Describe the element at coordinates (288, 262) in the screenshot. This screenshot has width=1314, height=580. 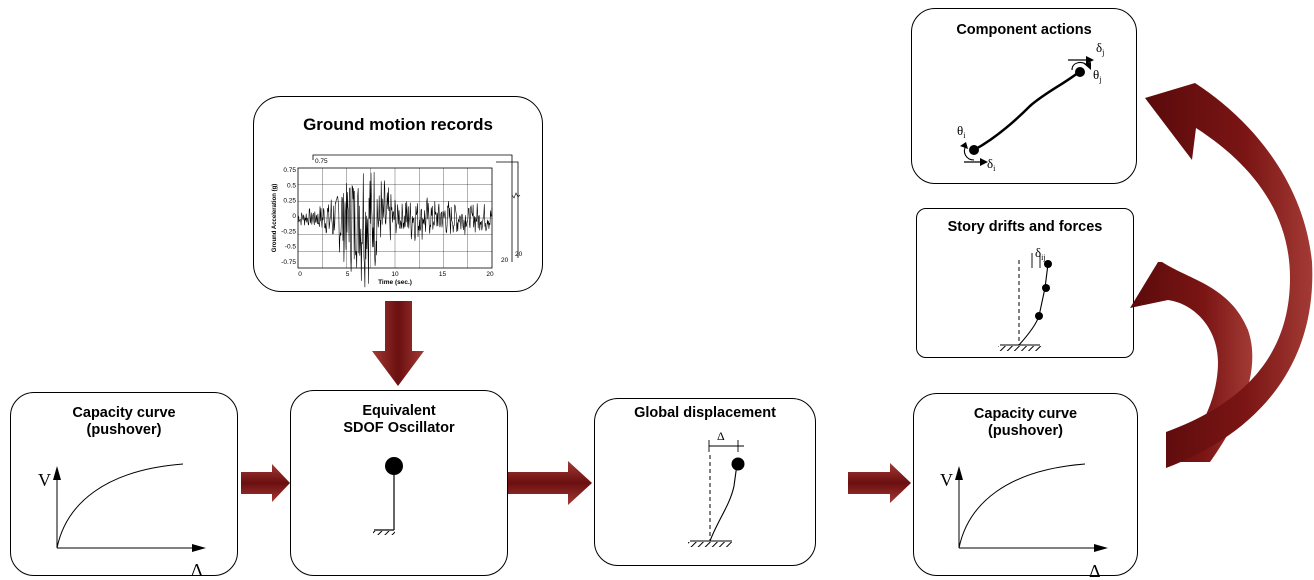
I see `gm-ytick: -0.75` at that location.